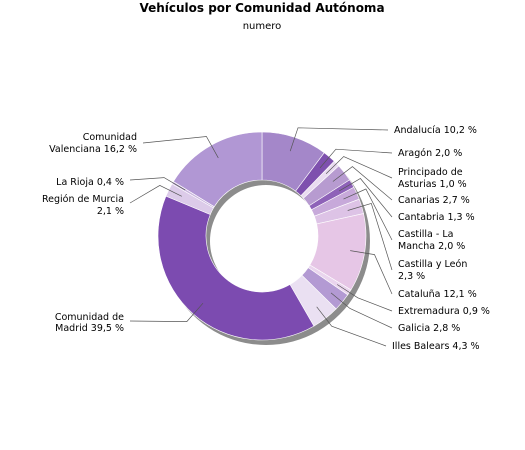  Describe the element at coordinates (430, 153) in the screenshot. I see `slice-label: Aragón 2,0 %` at that location.